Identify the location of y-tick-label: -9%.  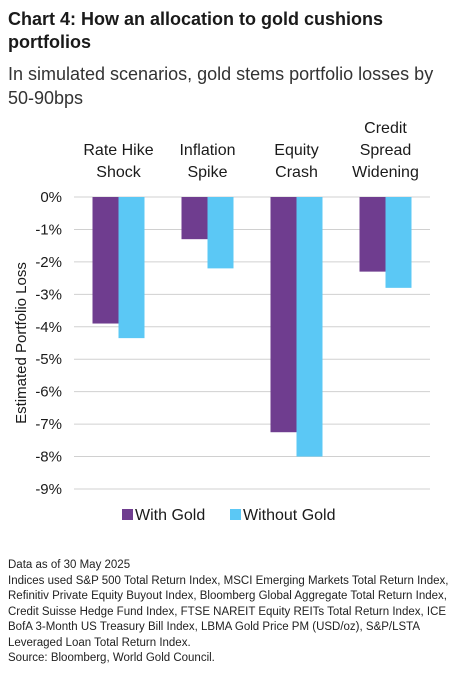
(48, 489).